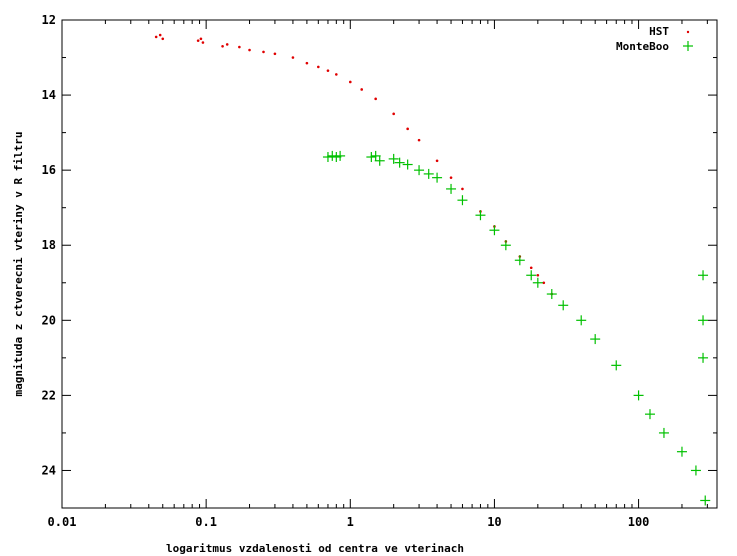  What do you see at coordinates (49, 95) in the screenshot?
I see `y-tick-label: 14` at bounding box center [49, 95].